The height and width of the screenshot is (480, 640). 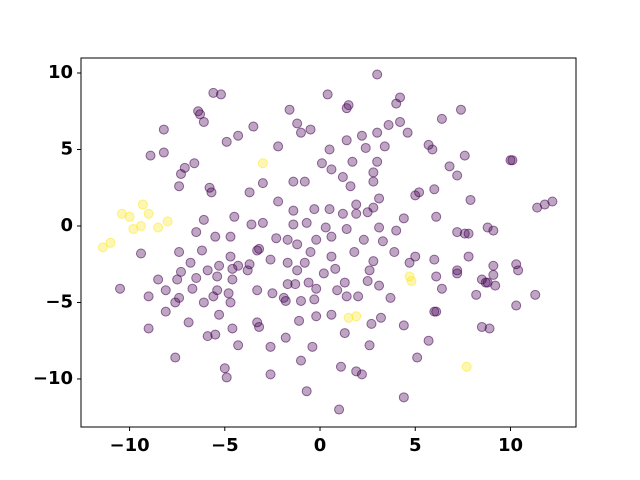 What do you see at coordinates (225, 445) in the screenshot?
I see `x-tick-label: −5` at bounding box center [225, 445].